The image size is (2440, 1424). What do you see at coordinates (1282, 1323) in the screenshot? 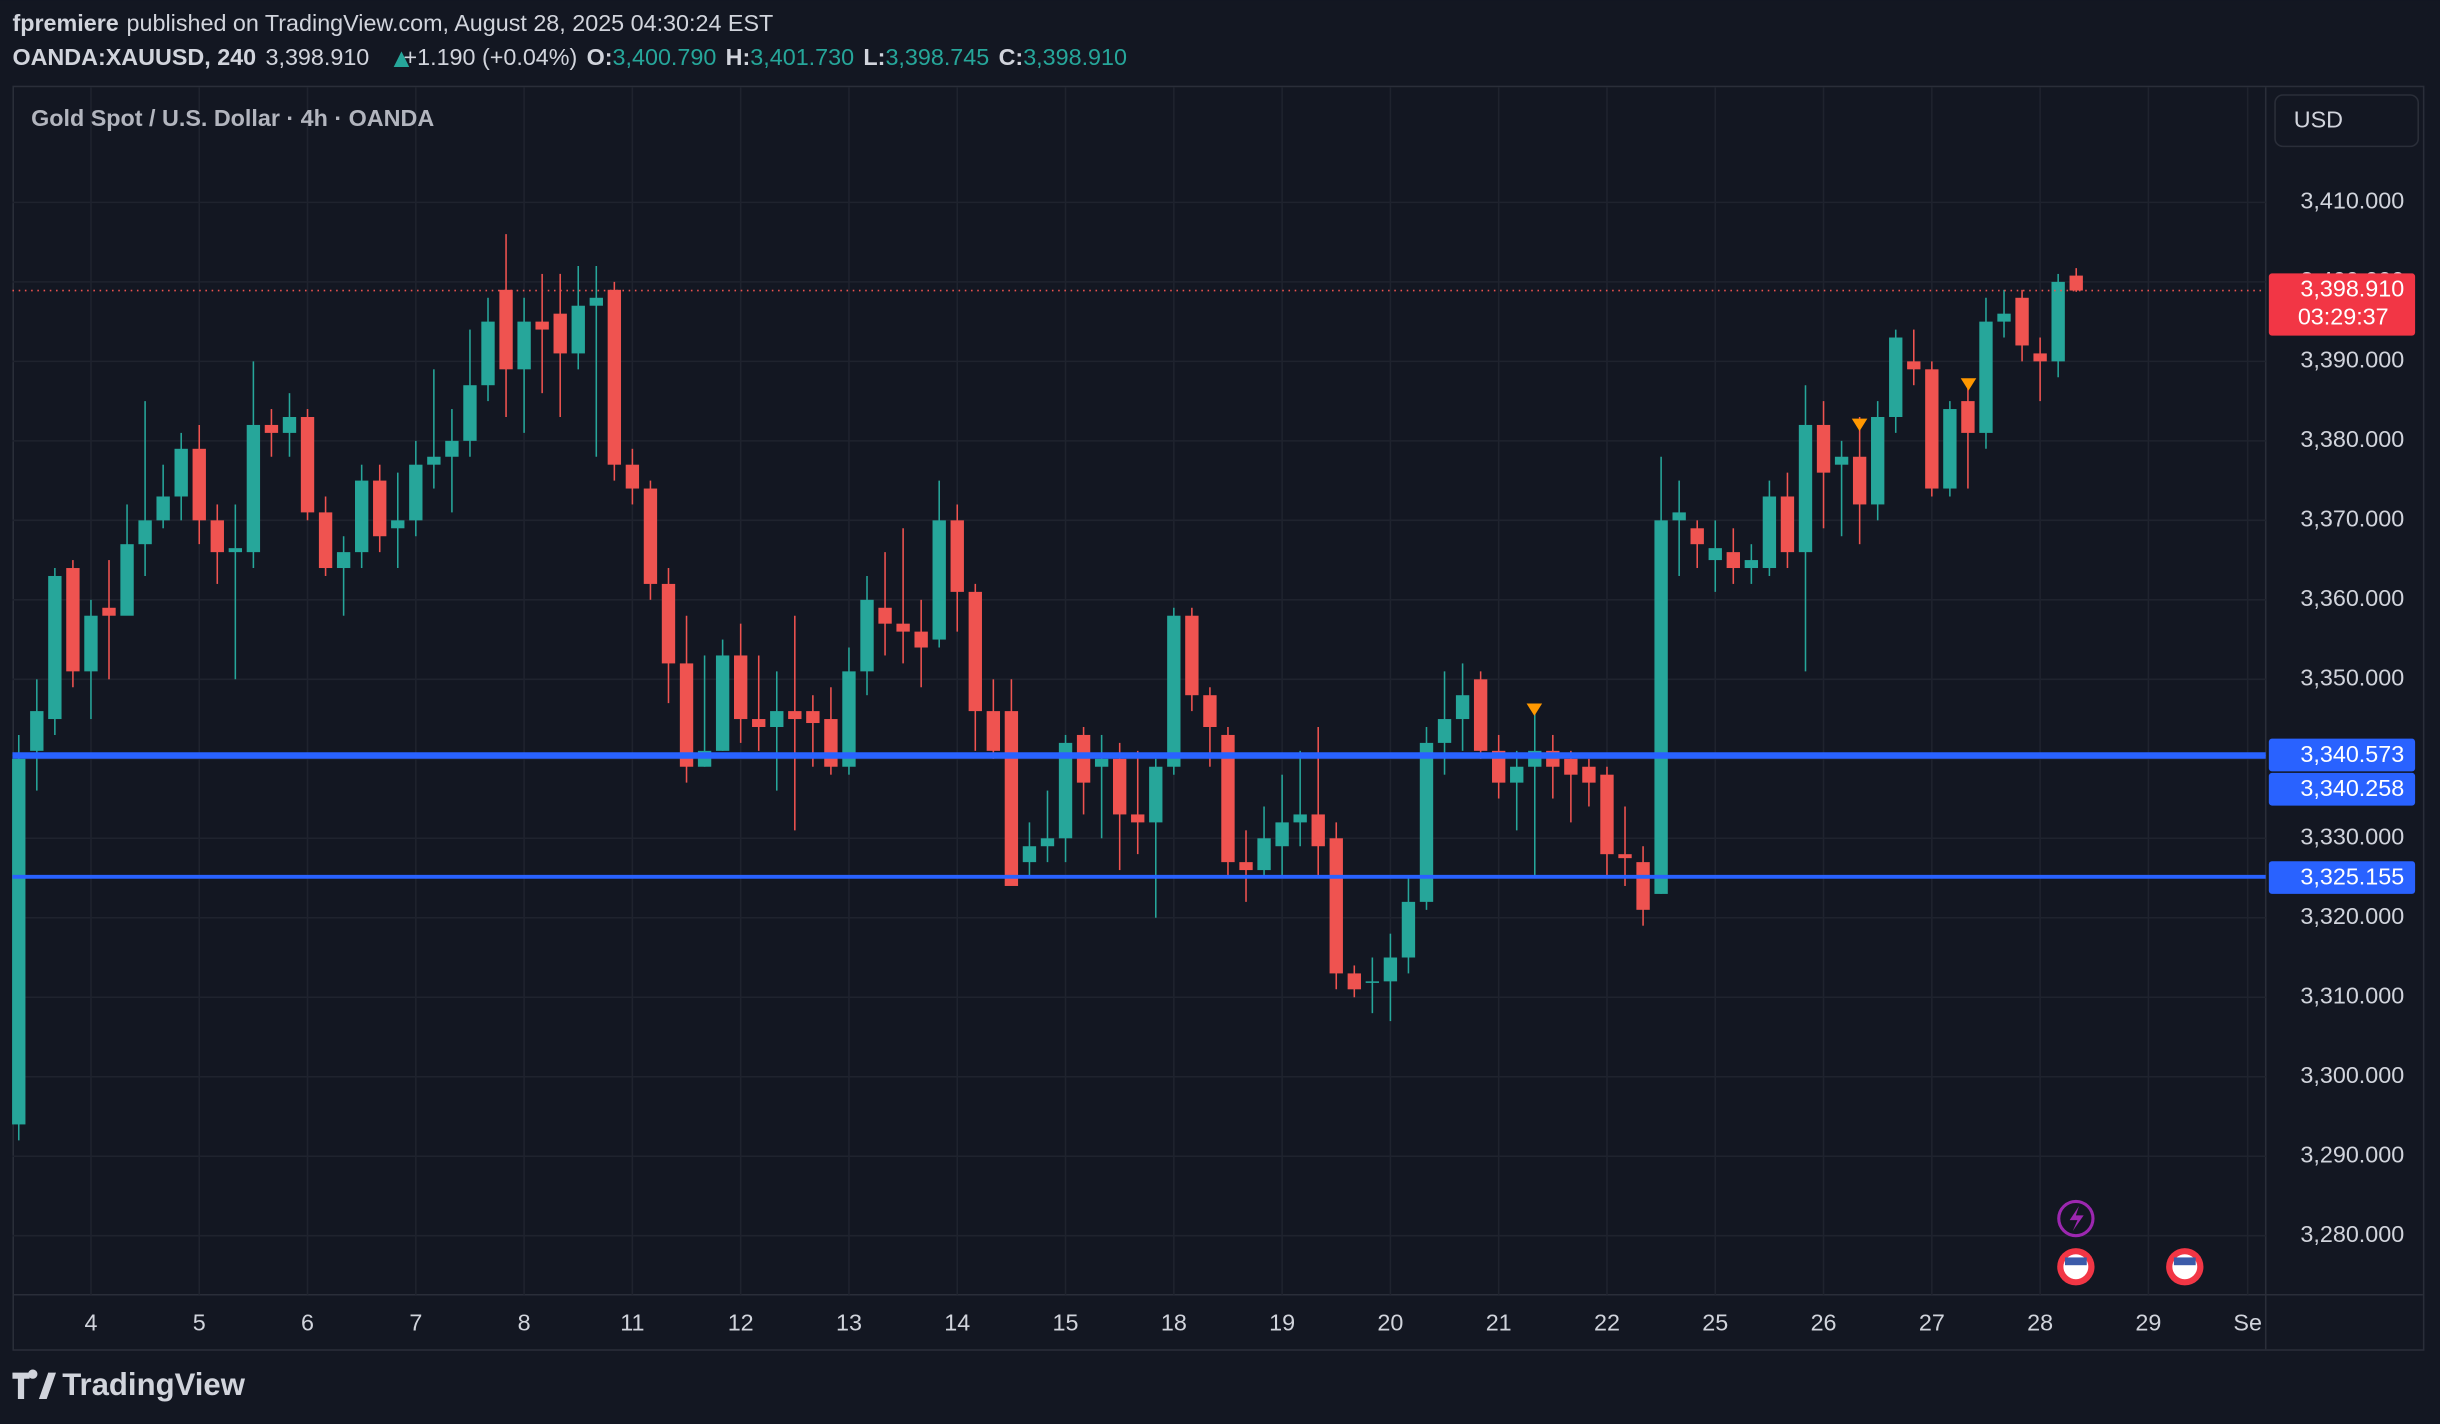
I see `x-tick-label: 19` at bounding box center [1282, 1323].